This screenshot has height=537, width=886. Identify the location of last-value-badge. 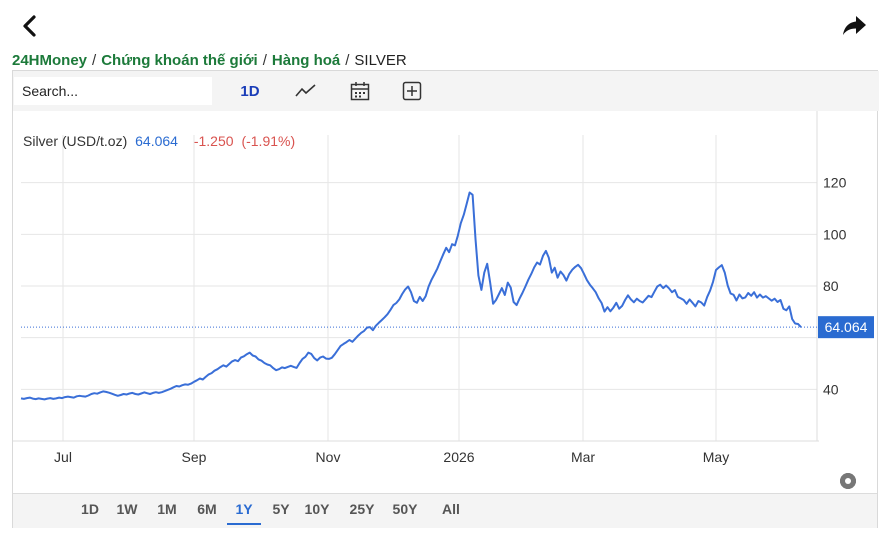
(846, 327).